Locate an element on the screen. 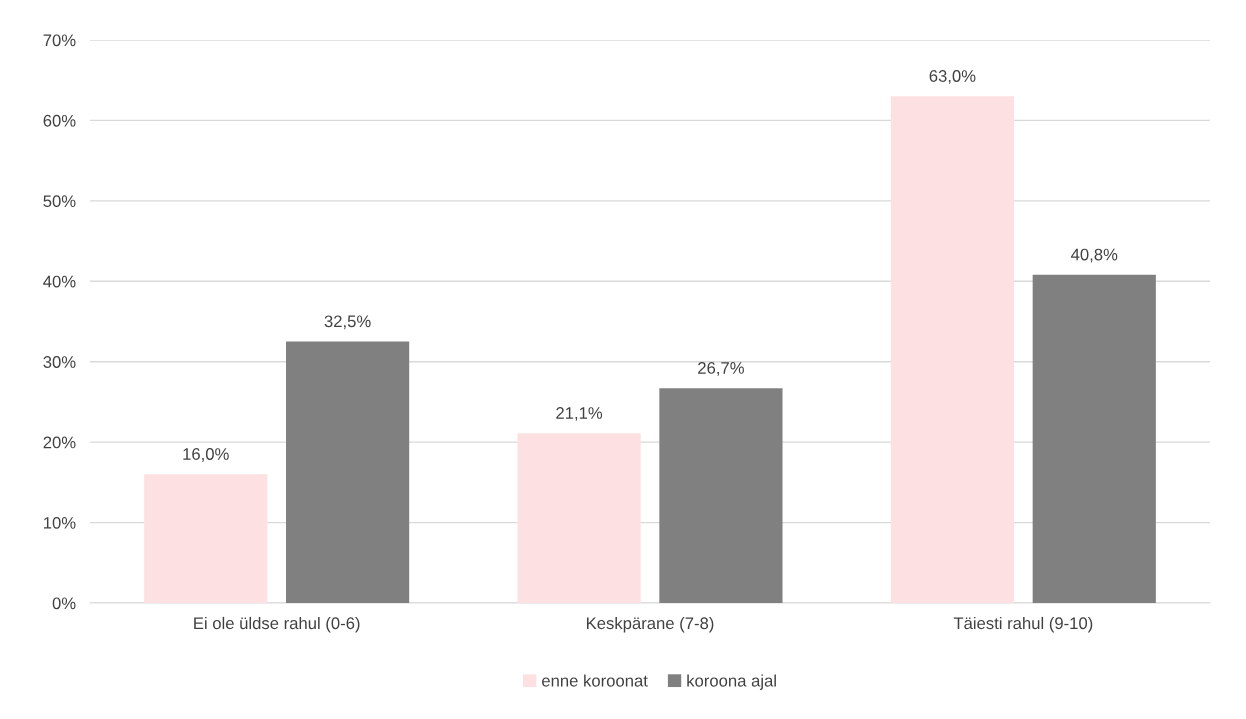 The image size is (1246, 719). y-tick-label: 40% is located at coordinates (59, 281).